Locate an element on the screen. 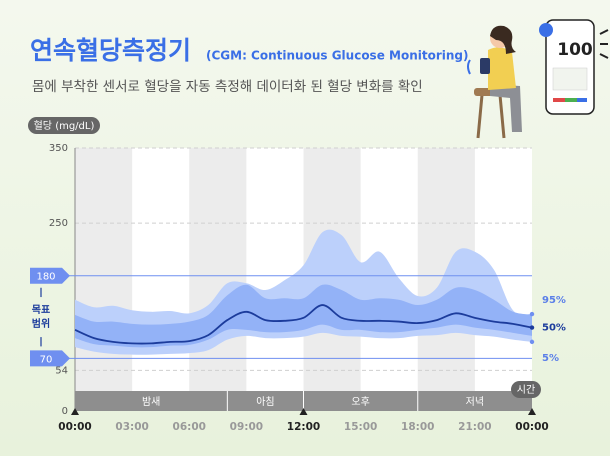 The height and width of the screenshot is (456, 610). y-tick-label: 0 is located at coordinates (65, 411).